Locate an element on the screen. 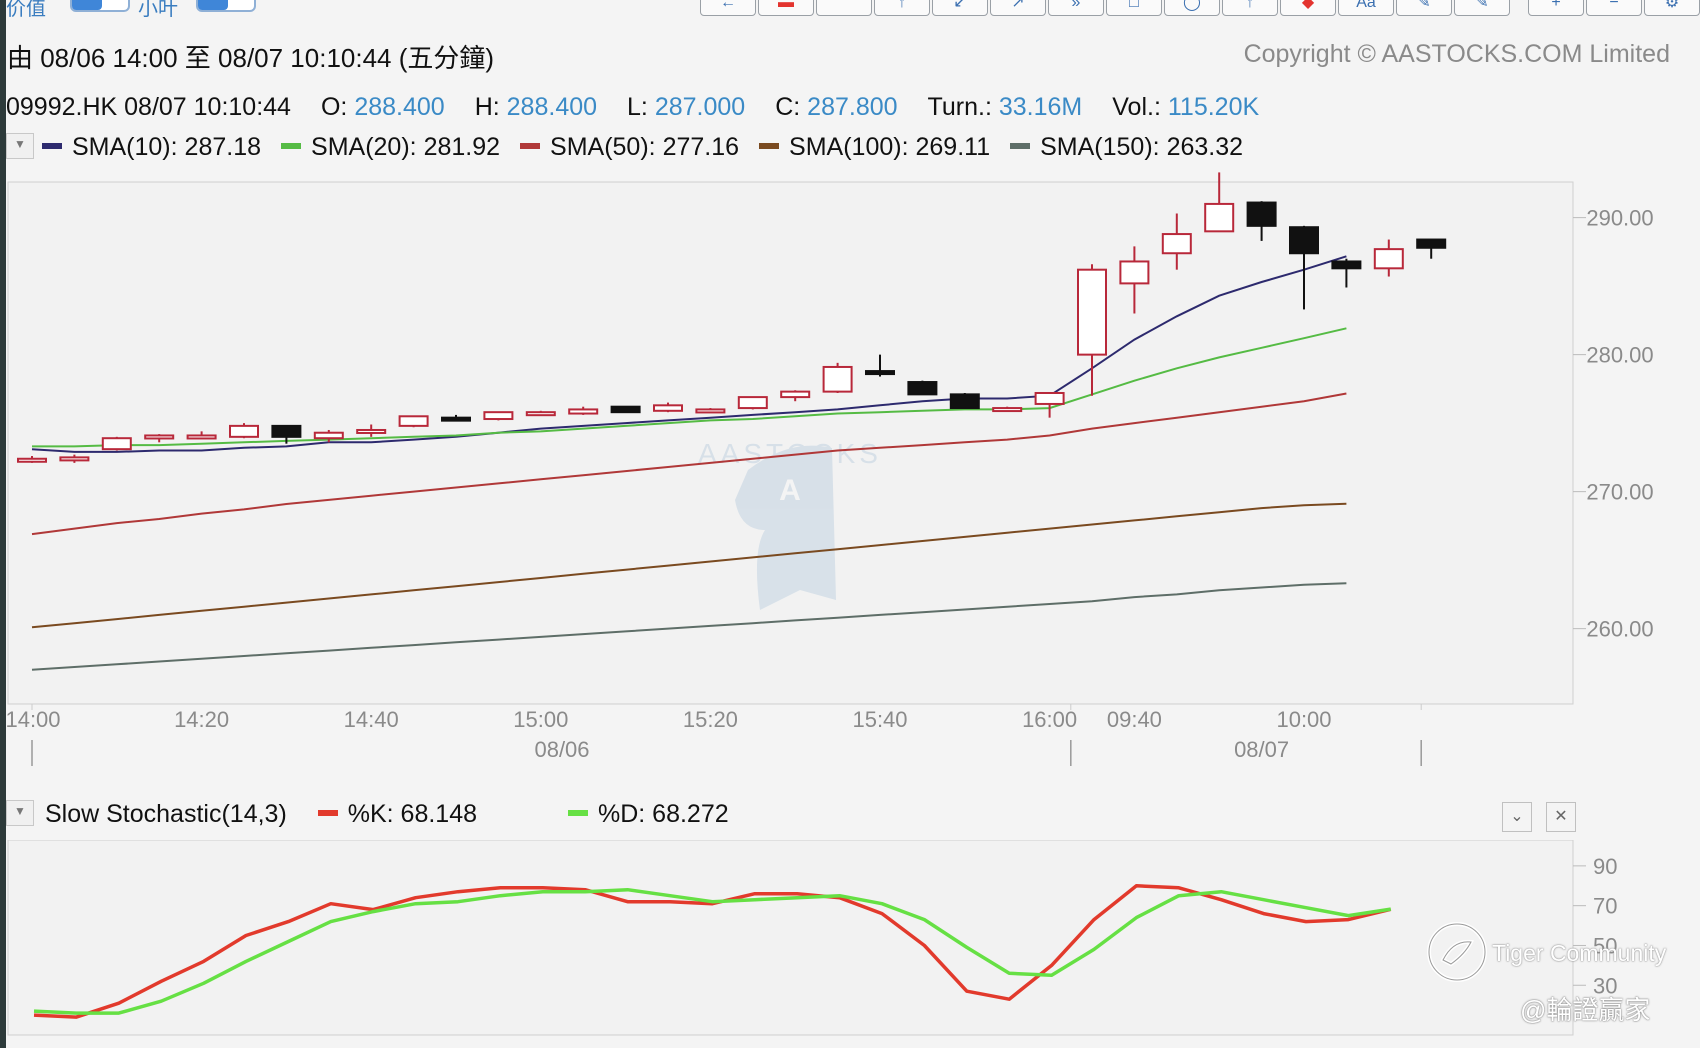 This screenshot has height=1048, width=1700. volume-label: Vol.: is located at coordinates (1136, 107).